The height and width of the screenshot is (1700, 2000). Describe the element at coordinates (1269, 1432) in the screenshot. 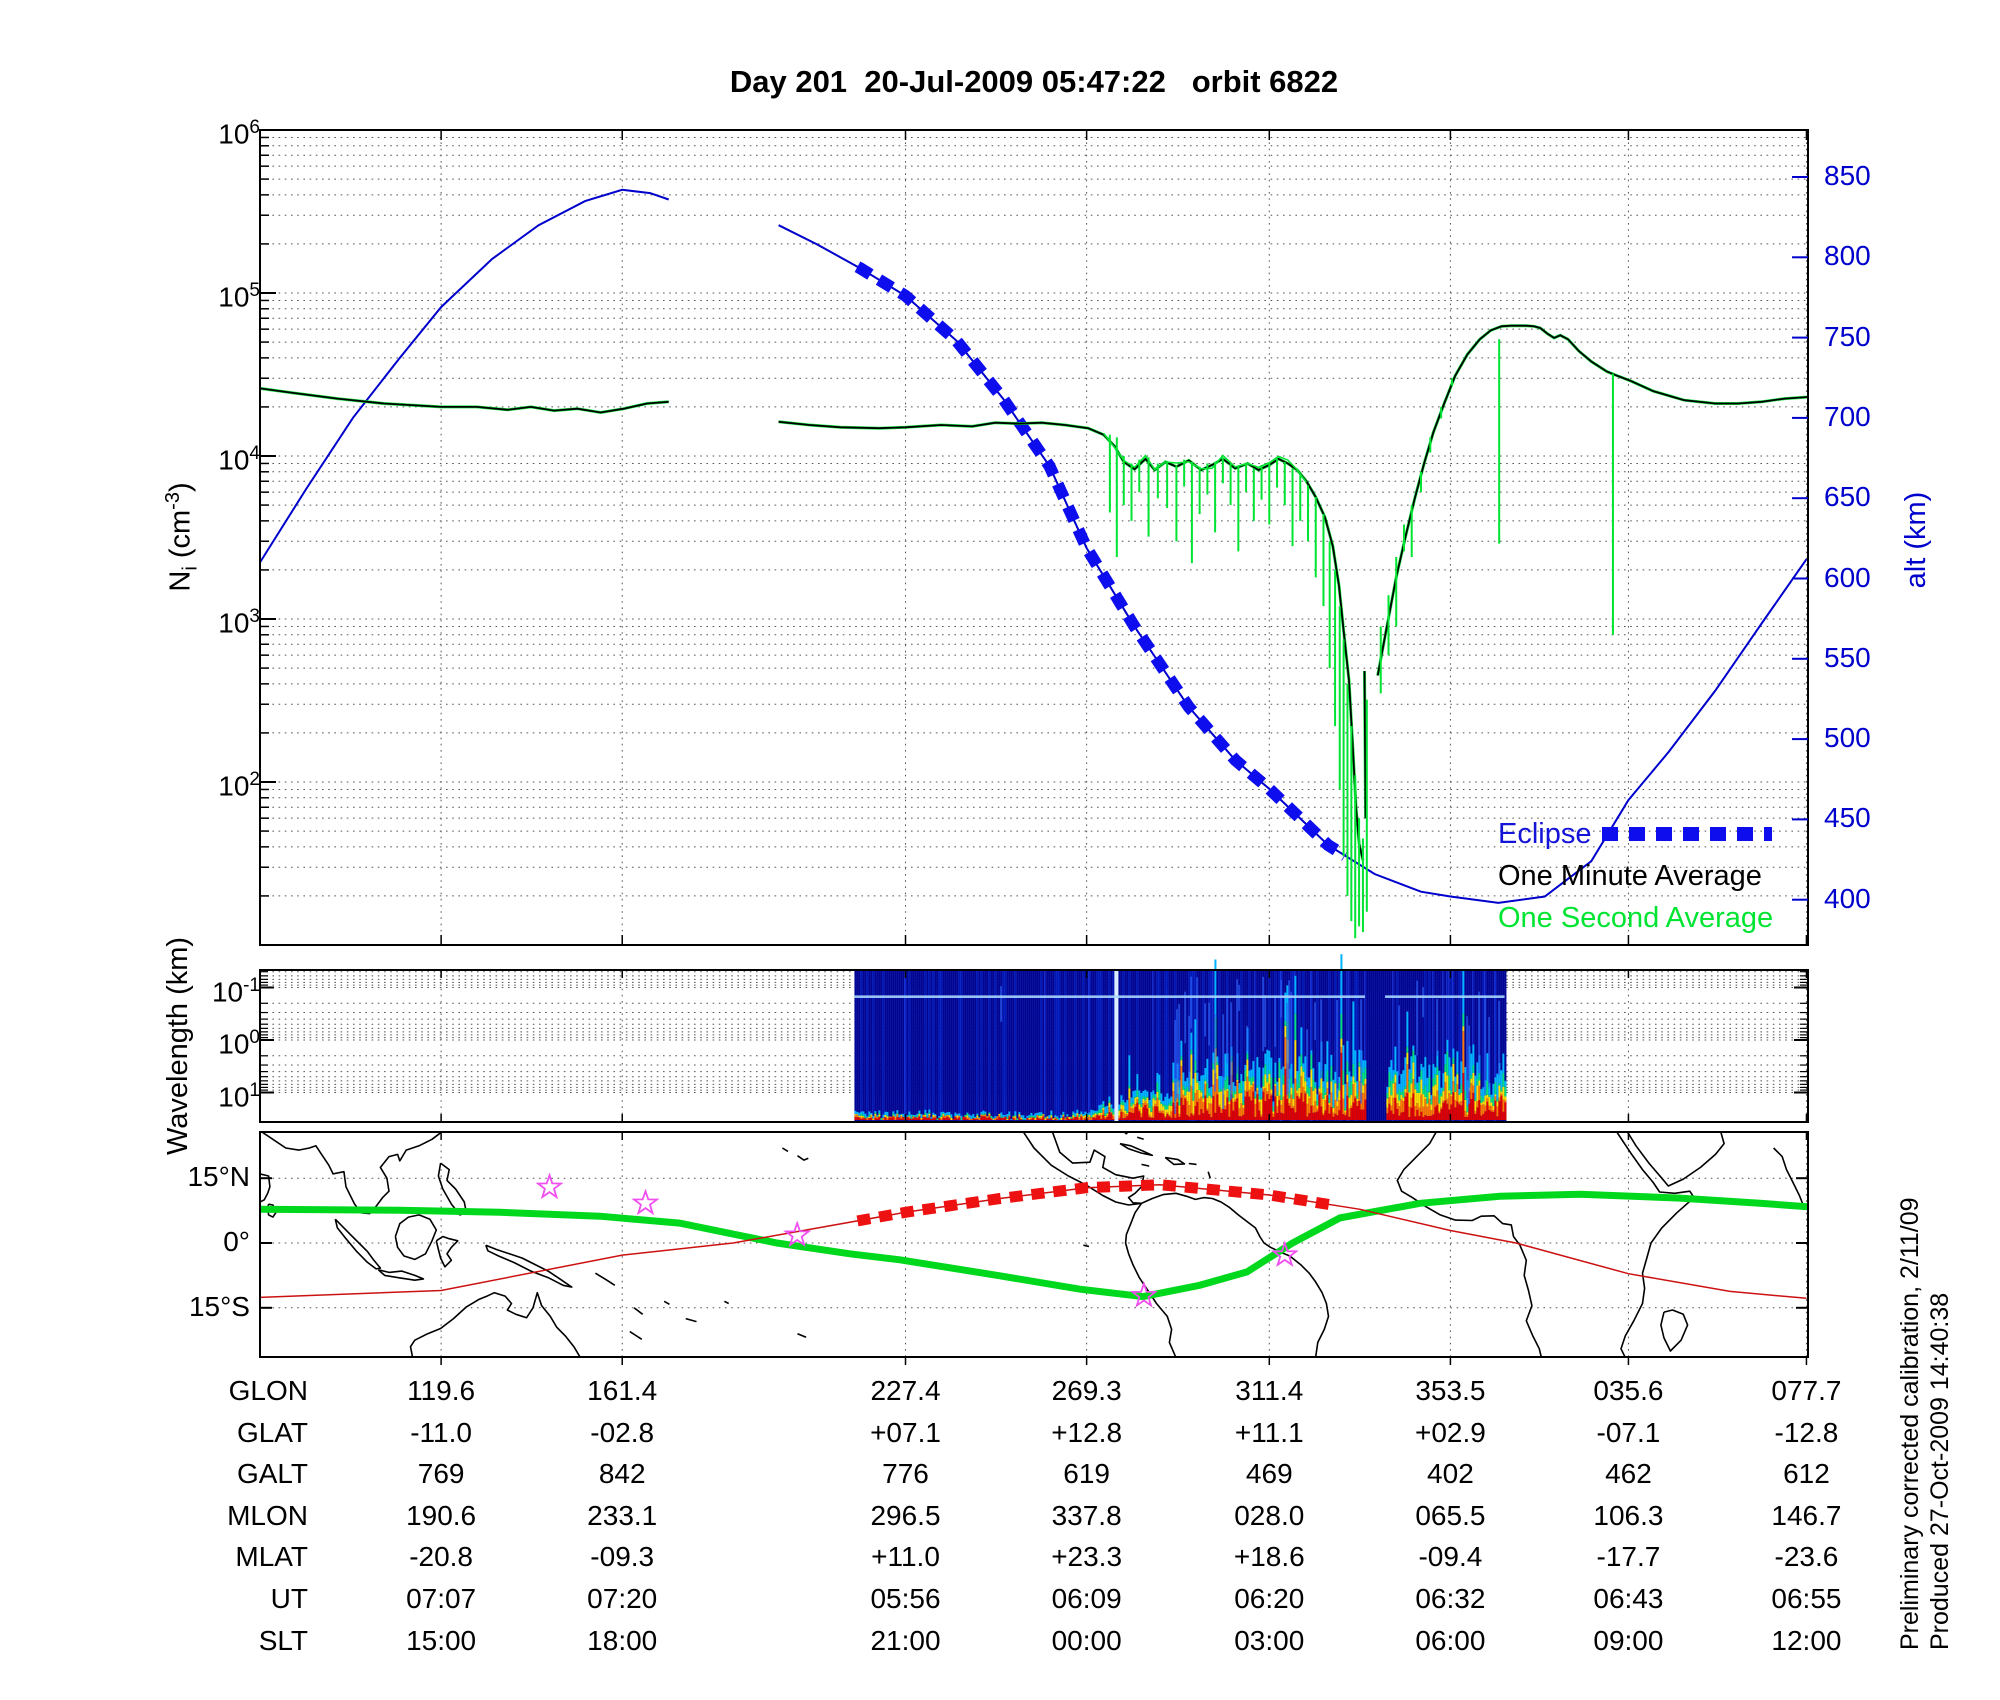

I see `table-cell: +11.1` at that location.